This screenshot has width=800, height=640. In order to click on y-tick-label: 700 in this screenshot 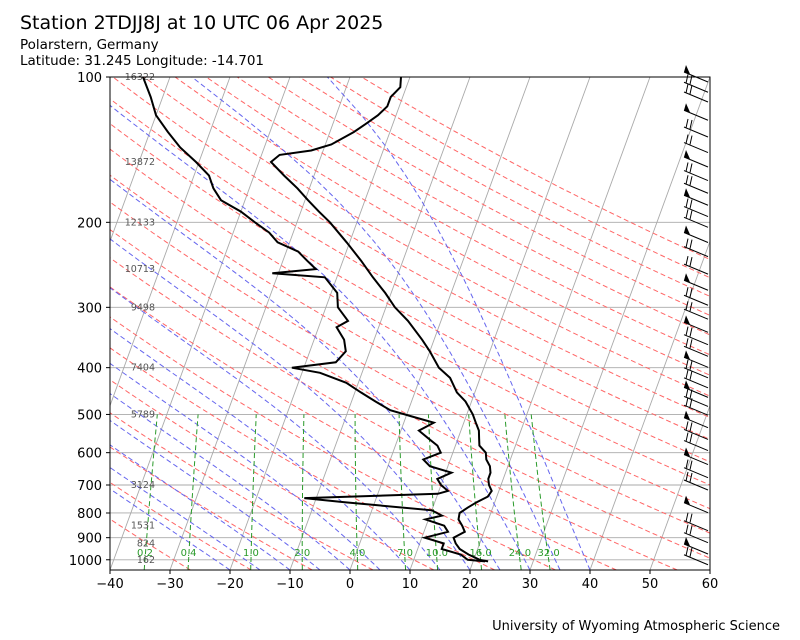, I will do `click(89, 486)`.